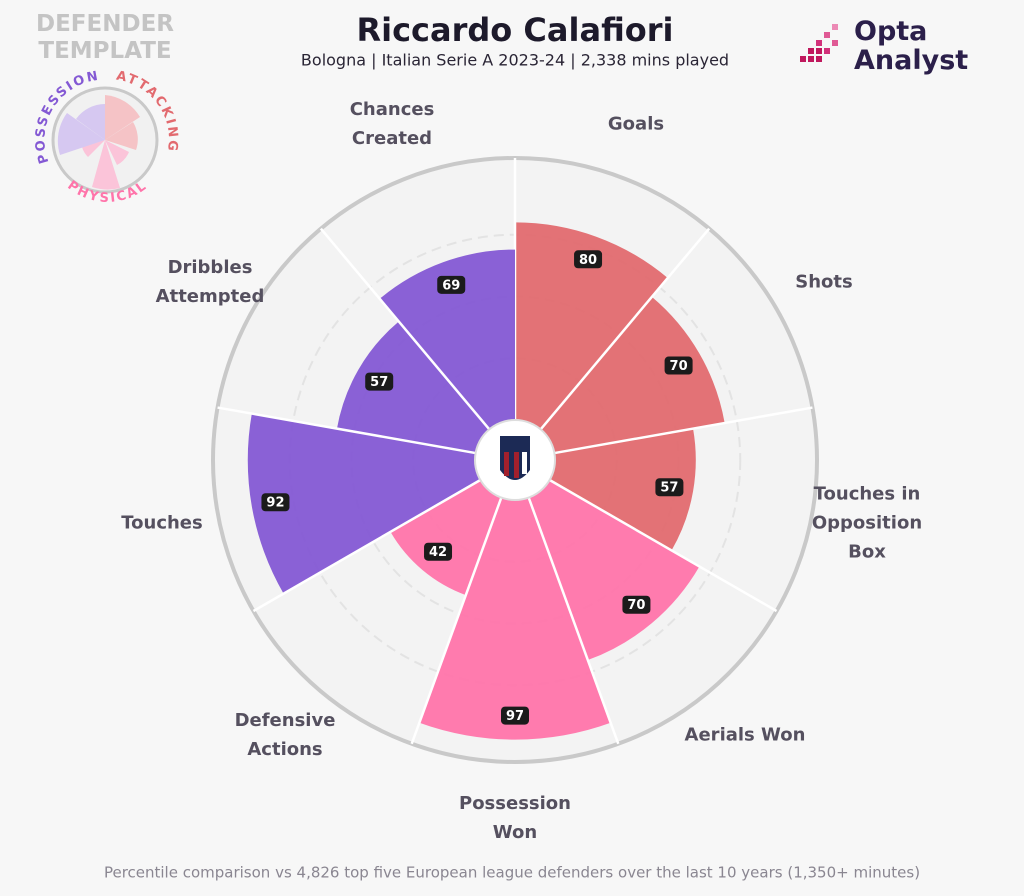 The height and width of the screenshot is (896, 1024). Describe the element at coordinates (524, 463) in the screenshot. I see `badge-cross` at that location.